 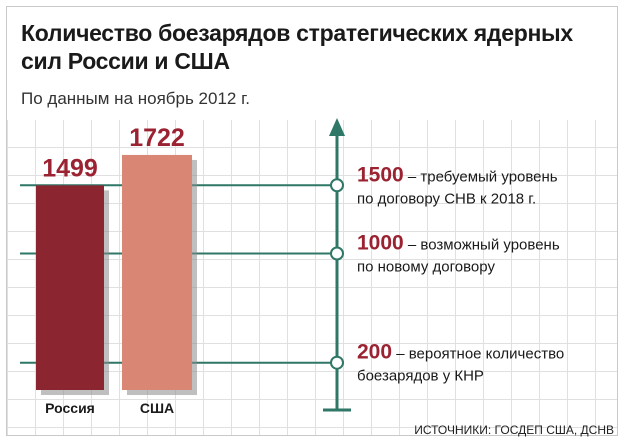 What do you see at coordinates (157, 138) in the screenshot?
I see `bar-value-label-1: 1722` at bounding box center [157, 138].